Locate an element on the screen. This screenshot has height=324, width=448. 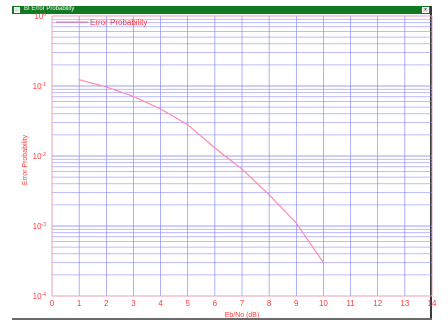
x-tick-label: 11 is located at coordinates (350, 303).